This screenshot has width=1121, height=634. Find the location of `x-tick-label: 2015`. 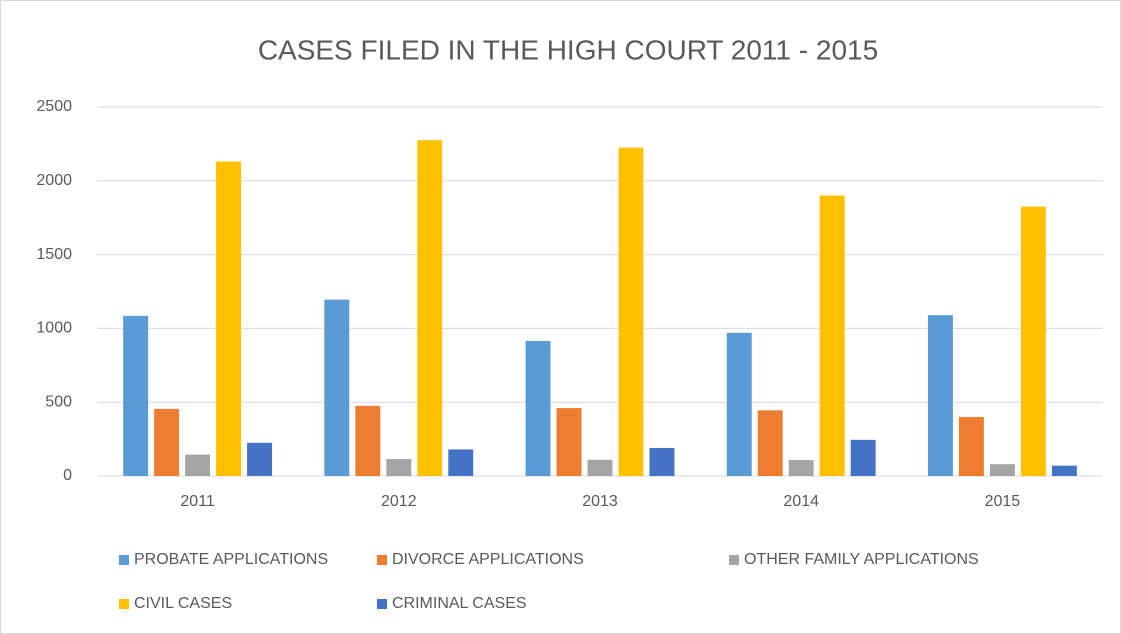

x-tick-label: 2015 is located at coordinates (1003, 501).